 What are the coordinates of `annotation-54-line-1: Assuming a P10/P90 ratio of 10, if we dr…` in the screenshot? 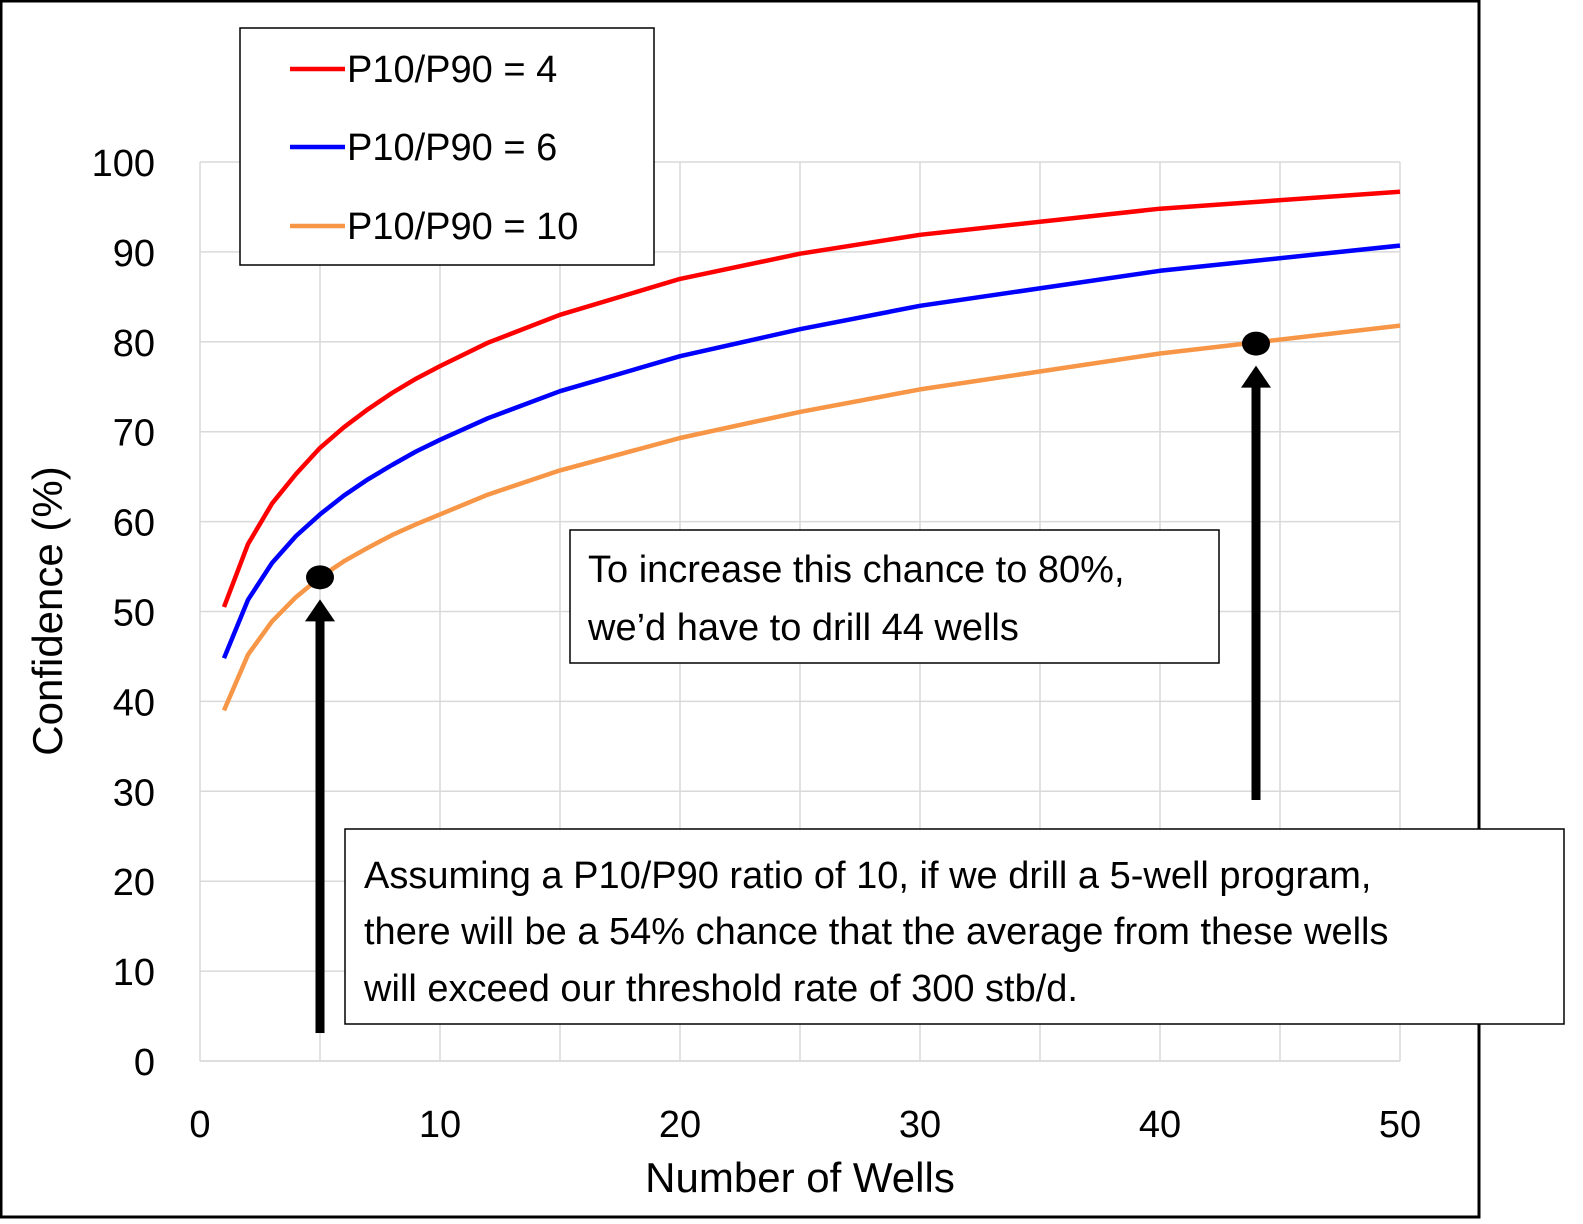 It's located at (867, 876).